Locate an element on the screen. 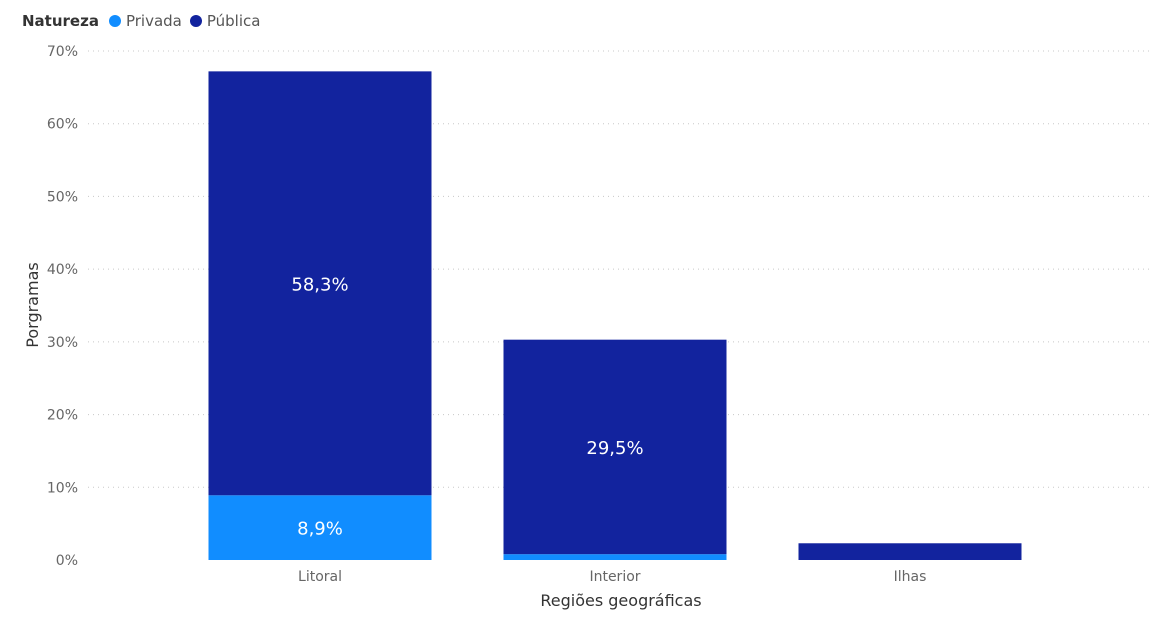 The image size is (1164, 630). y-tick-label: 60% is located at coordinates (62, 125).